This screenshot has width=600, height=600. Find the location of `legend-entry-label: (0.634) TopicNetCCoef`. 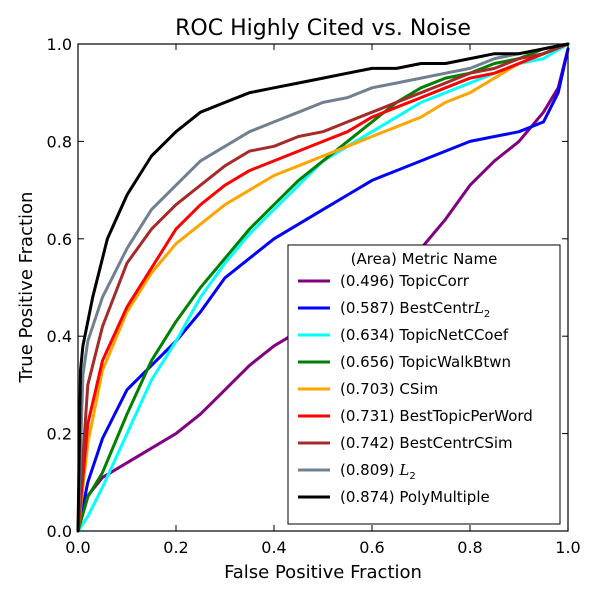

legend-entry-label: (0.634) TopicNetCCoef is located at coordinates (424, 335).